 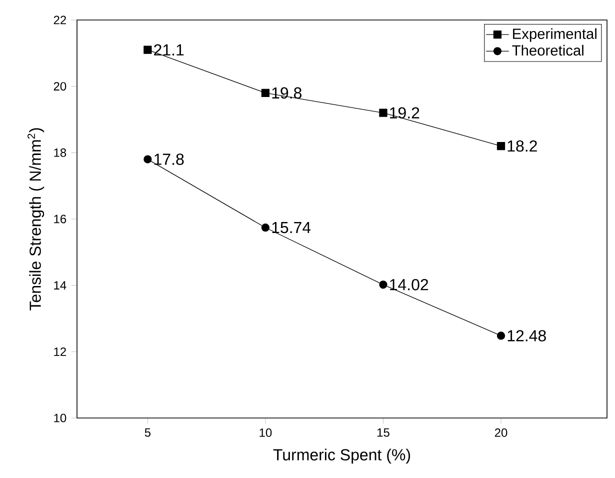 I want to click on data-label: 19.8, so click(x=287, y=93).